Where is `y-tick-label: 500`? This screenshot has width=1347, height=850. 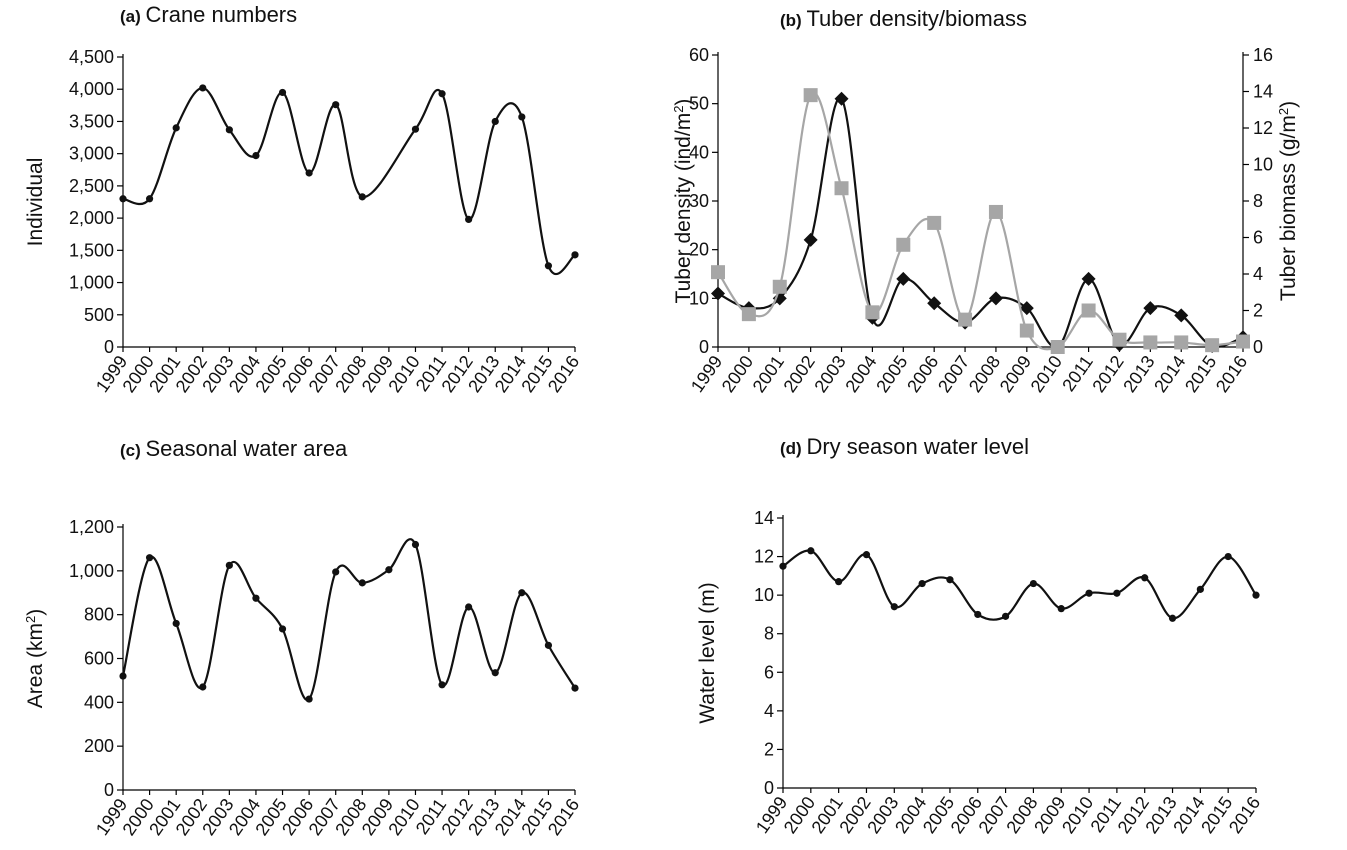
y-tick-label: 500 is located at coordinates (99, 315).